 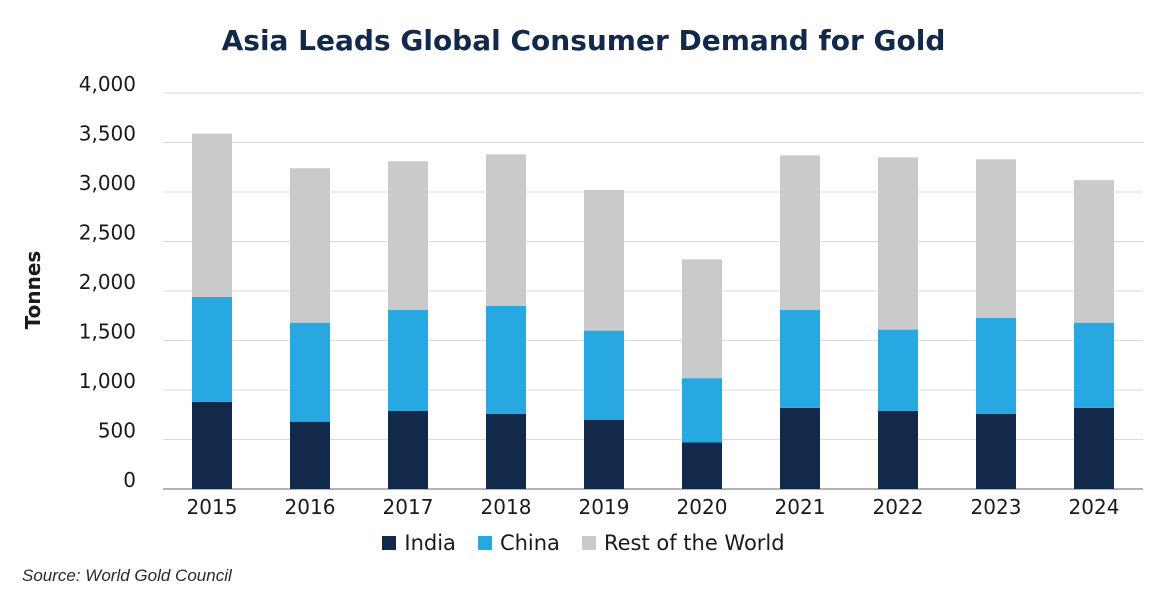 I want to click on bar-china-2015, so click(x=212, y=349).